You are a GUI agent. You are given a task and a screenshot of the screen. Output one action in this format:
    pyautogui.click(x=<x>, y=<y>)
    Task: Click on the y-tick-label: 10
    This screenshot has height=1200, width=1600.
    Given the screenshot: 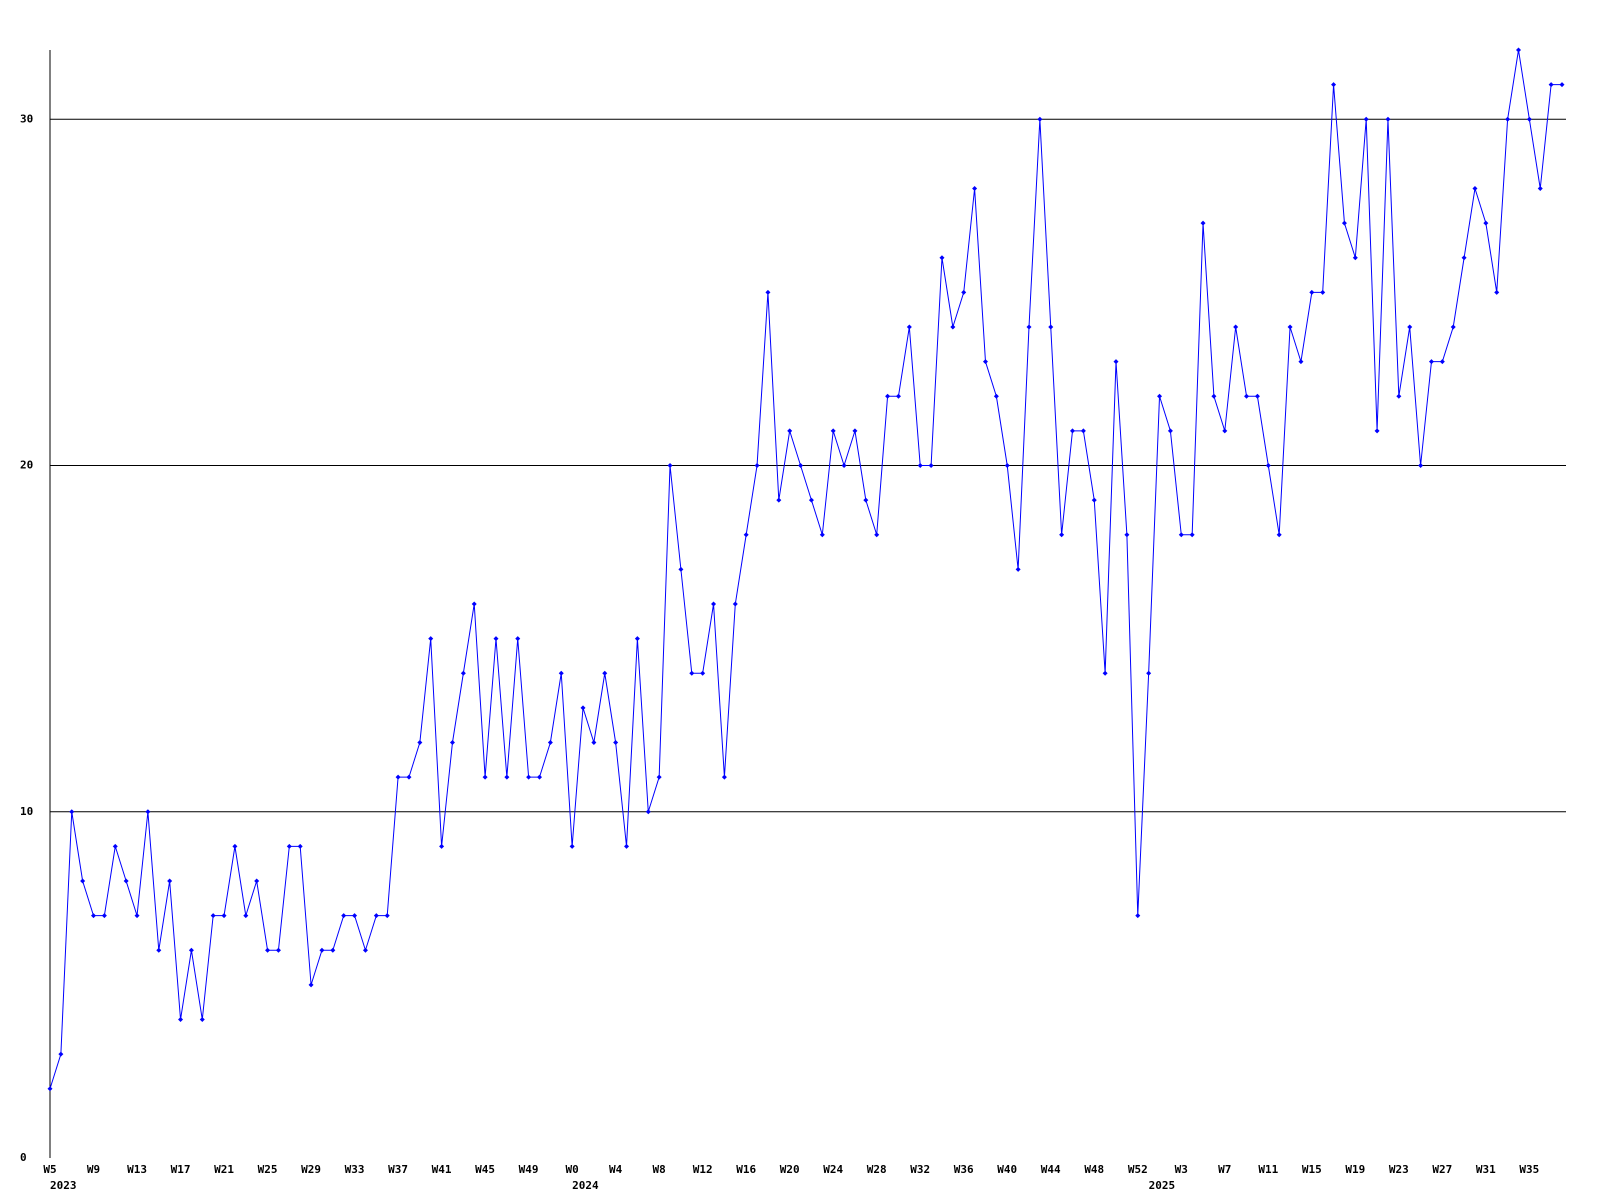 What is the action you would take?
    pyautogui.click(x=26, y=811)
    